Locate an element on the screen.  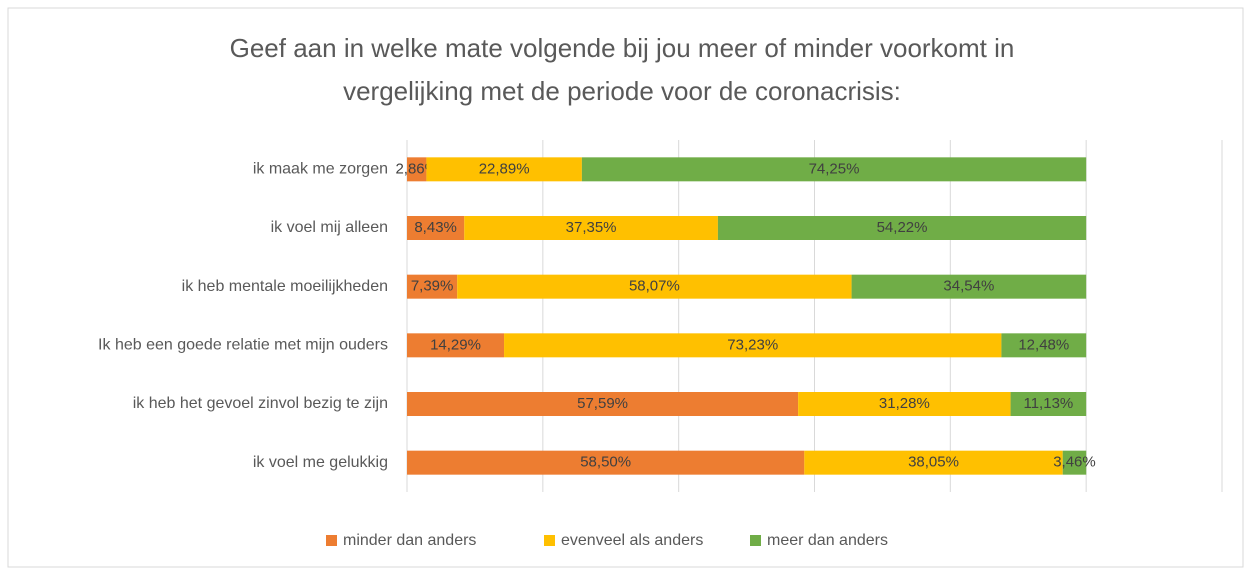
value-label: 31,28% is located at coordinates (904, 403).